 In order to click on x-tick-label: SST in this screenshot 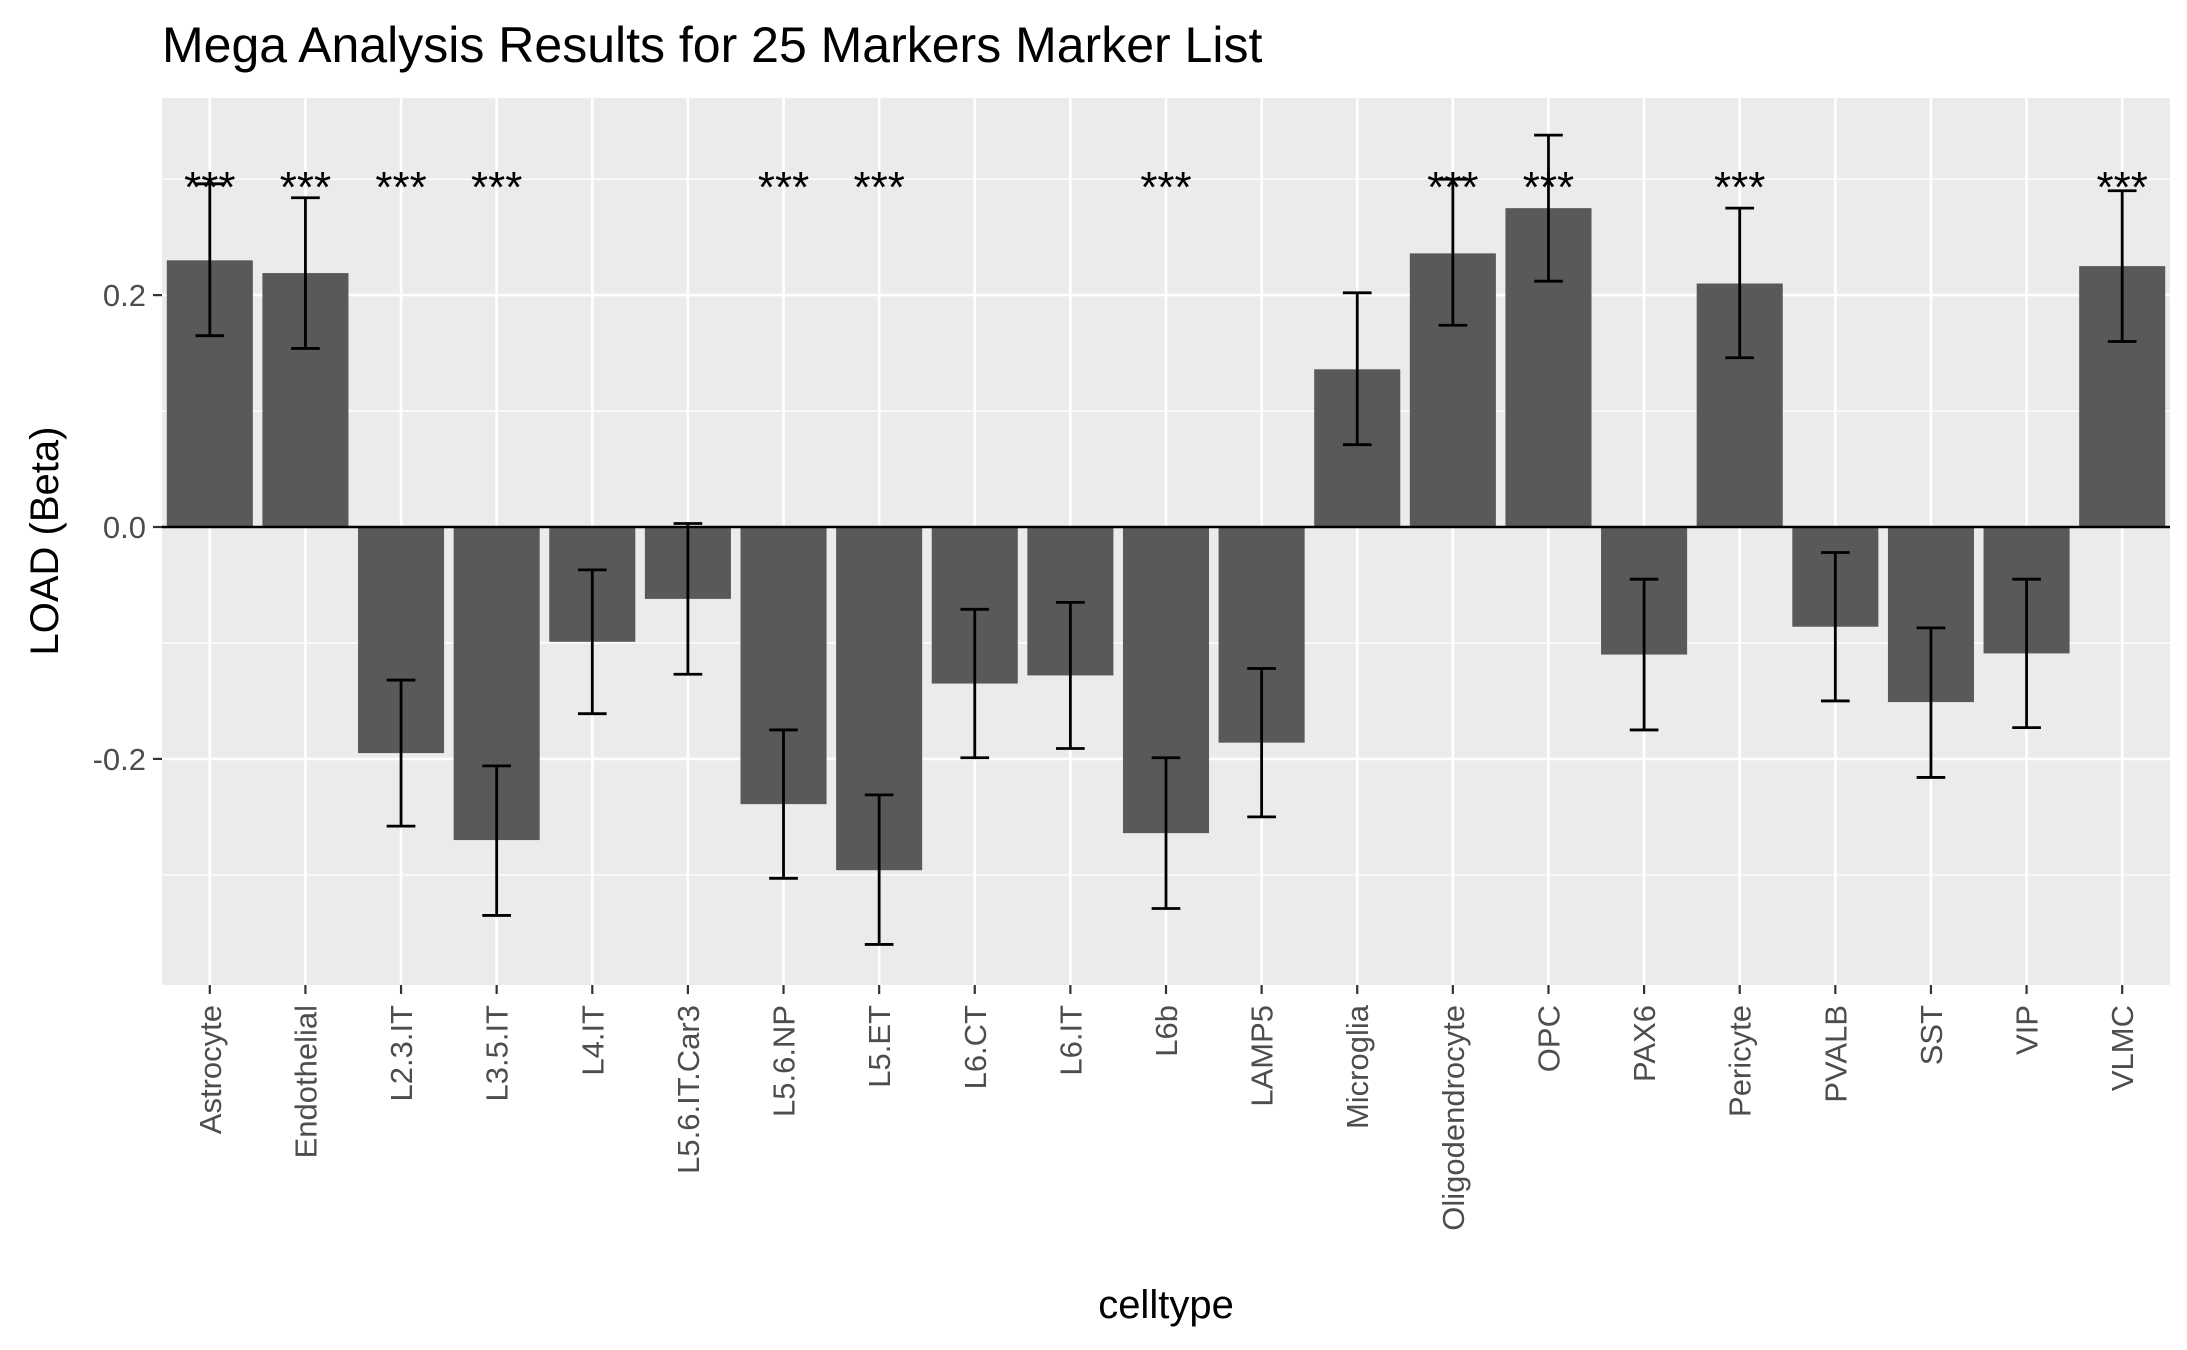, I will do `click(1931, 1035)`.